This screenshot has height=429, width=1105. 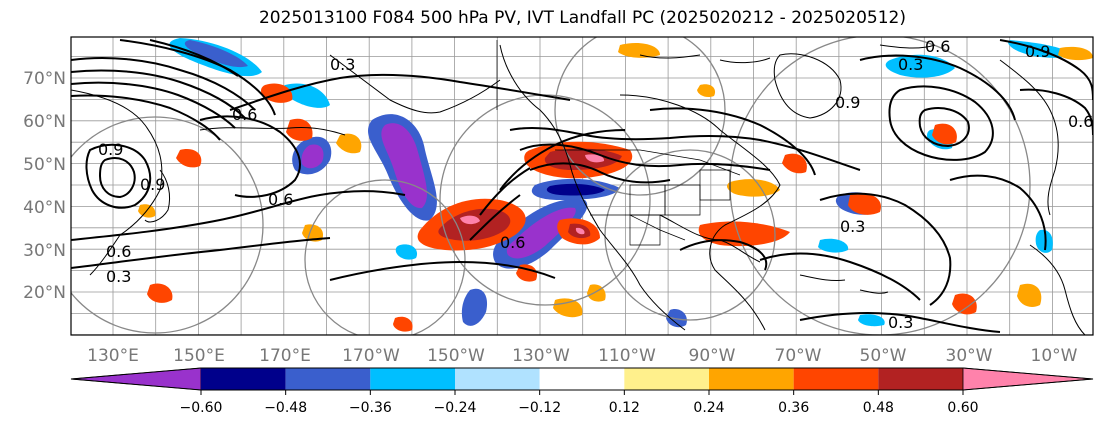 I want to click on coastline-east-north-america, so click(x=700, y=212).